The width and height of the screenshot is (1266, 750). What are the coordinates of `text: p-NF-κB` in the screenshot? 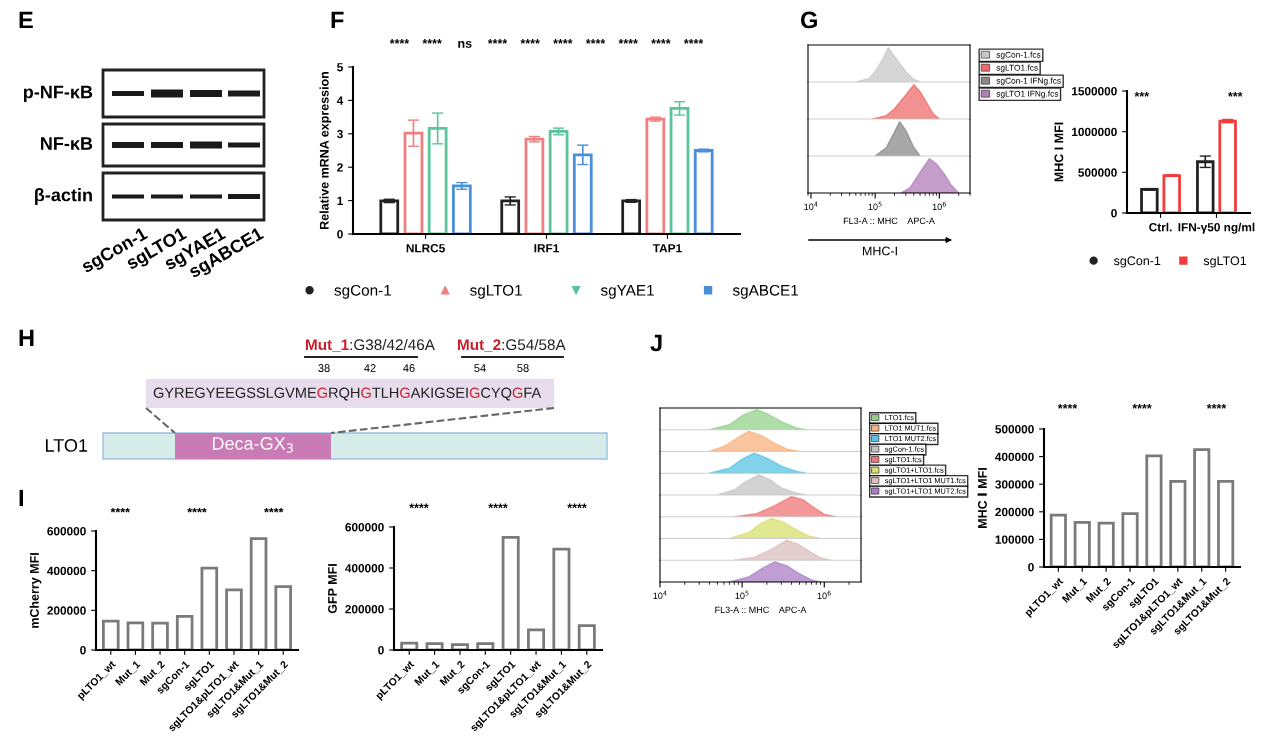 It's located at (58, 93).